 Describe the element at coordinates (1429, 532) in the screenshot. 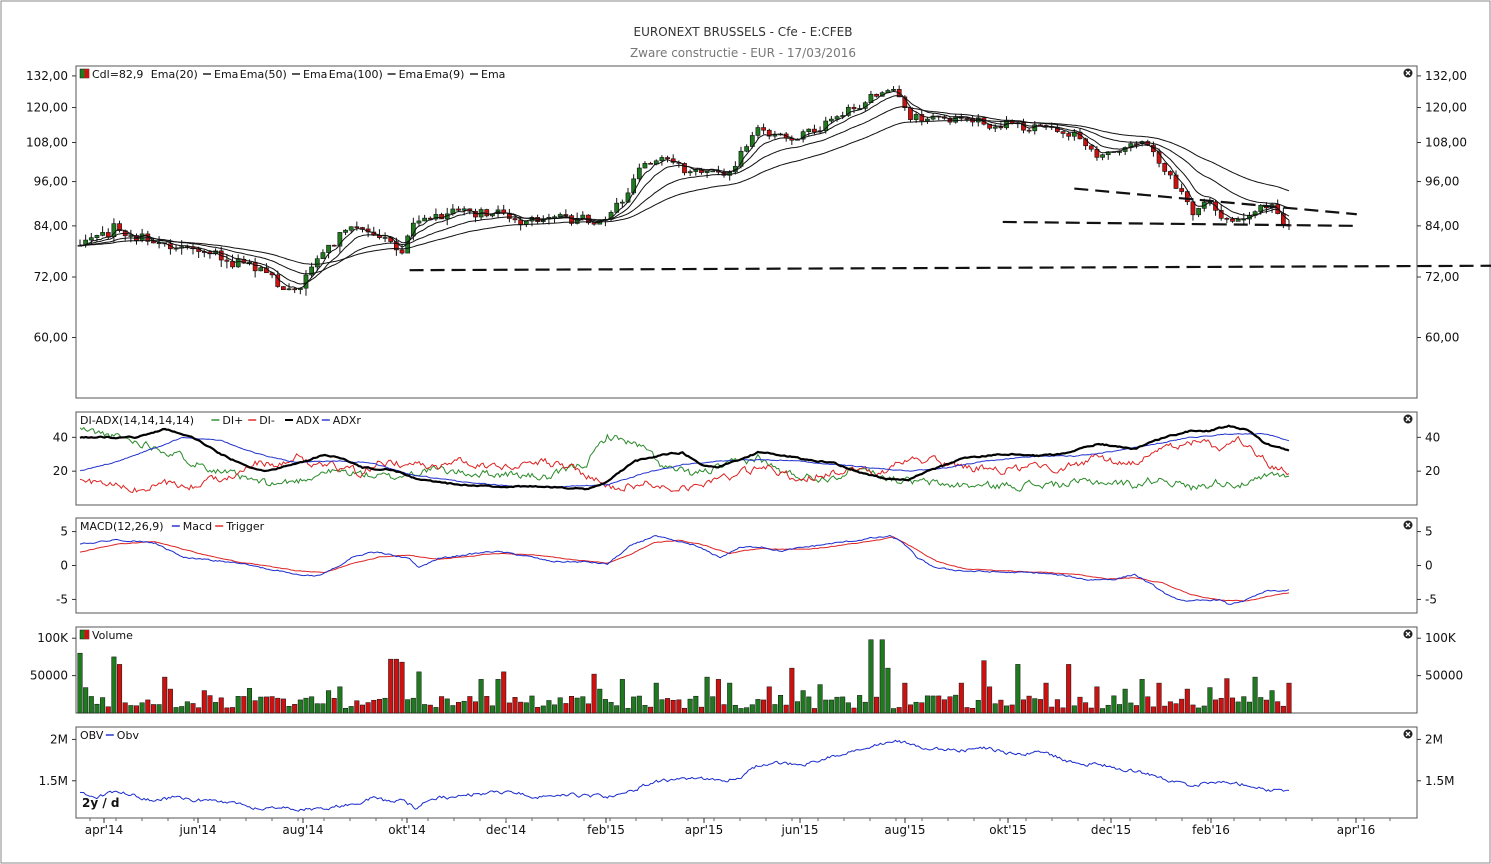

I see `y-tick-label-right: 5` at that location.